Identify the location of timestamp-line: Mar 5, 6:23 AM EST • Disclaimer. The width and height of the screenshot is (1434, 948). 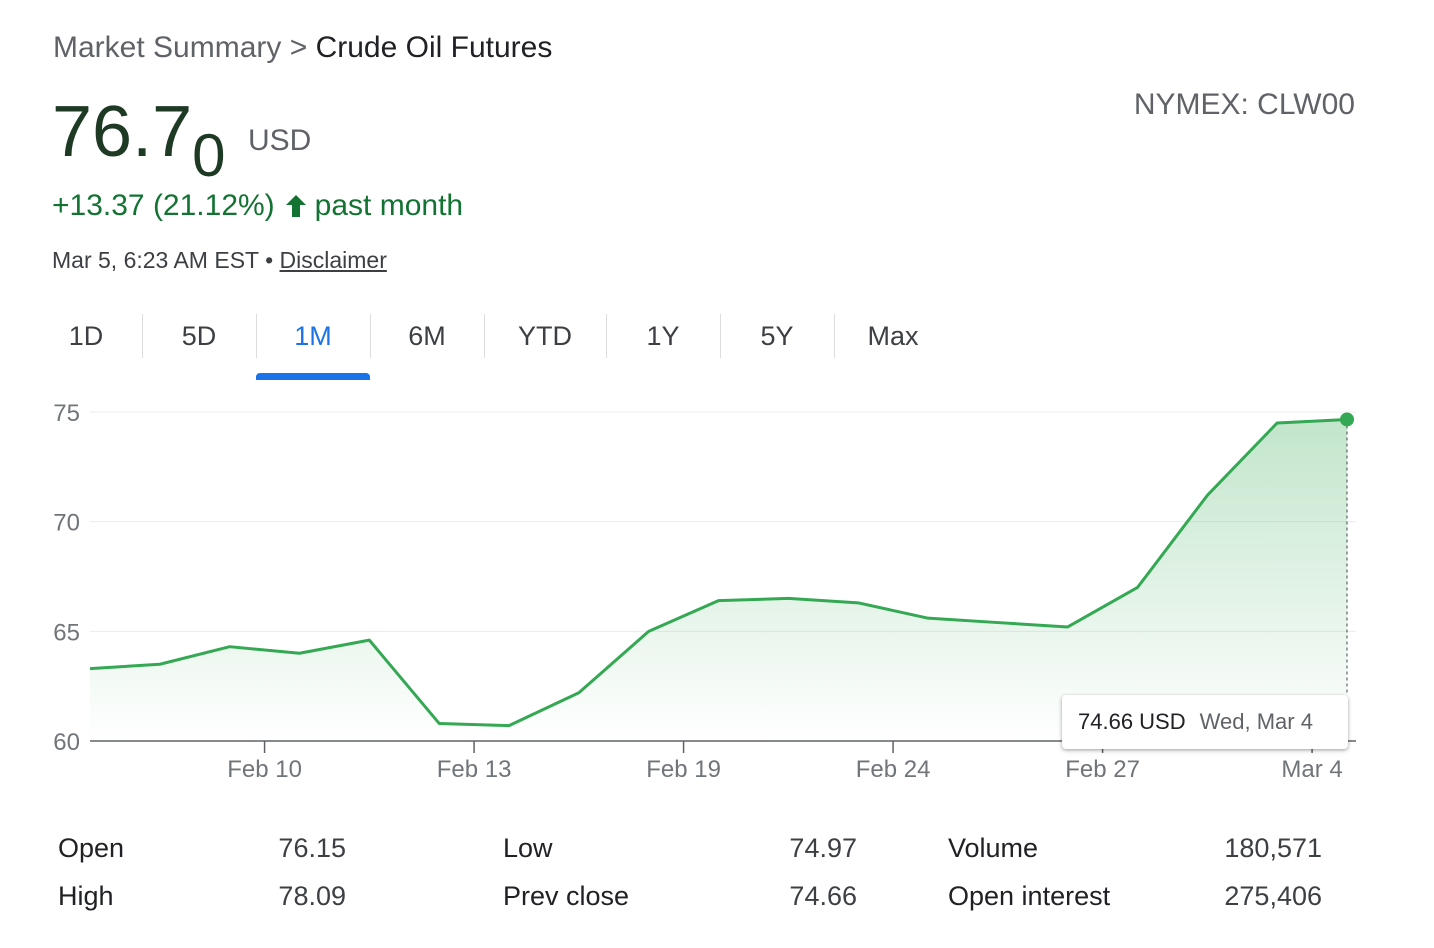
(219, 260).